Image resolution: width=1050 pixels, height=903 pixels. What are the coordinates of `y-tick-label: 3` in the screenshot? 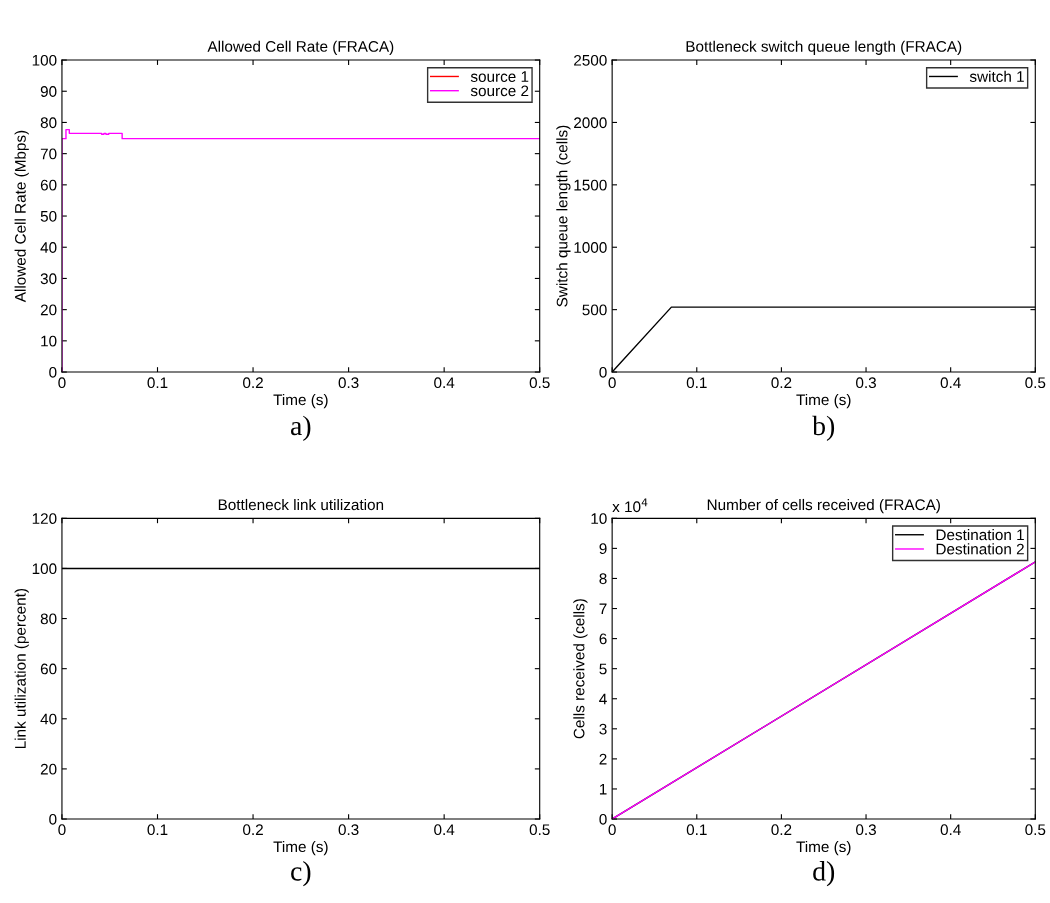 It's located at (603, 729).